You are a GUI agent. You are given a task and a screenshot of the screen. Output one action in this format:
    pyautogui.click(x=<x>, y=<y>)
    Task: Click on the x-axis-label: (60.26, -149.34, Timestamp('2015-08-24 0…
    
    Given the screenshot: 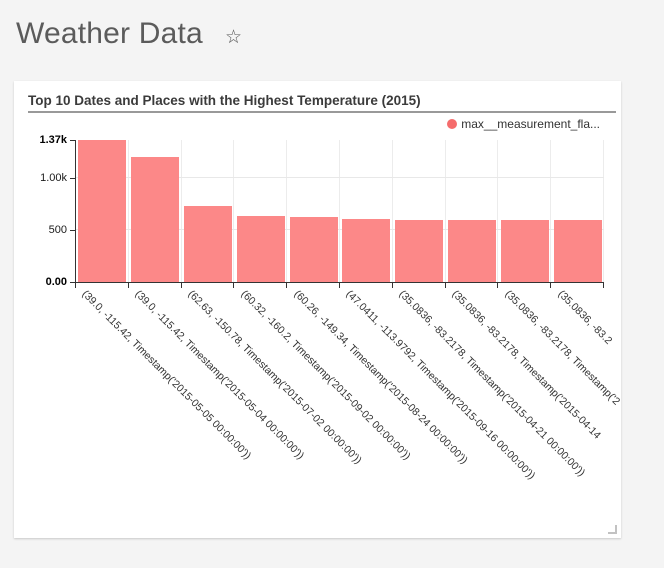 What is the action you would take?
    pyautogui.click(x=380, y=377)
    